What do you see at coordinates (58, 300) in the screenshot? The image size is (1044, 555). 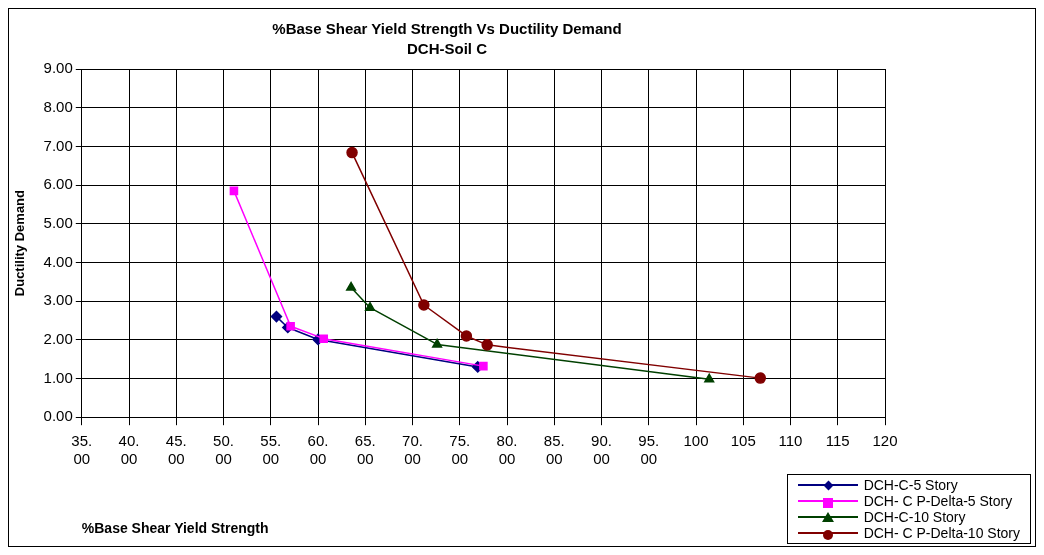 I see `y-tick-label: 3.00` at bounding box center [58, 300].